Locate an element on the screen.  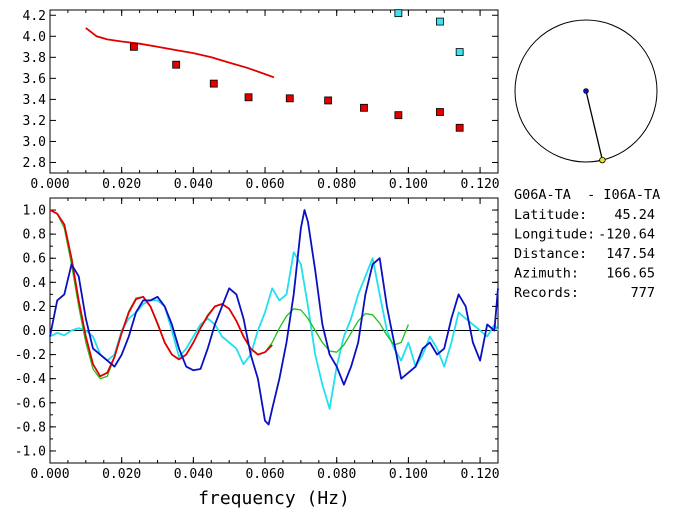
y-tick-label: 2.8 is located at coordinates (34, 163).